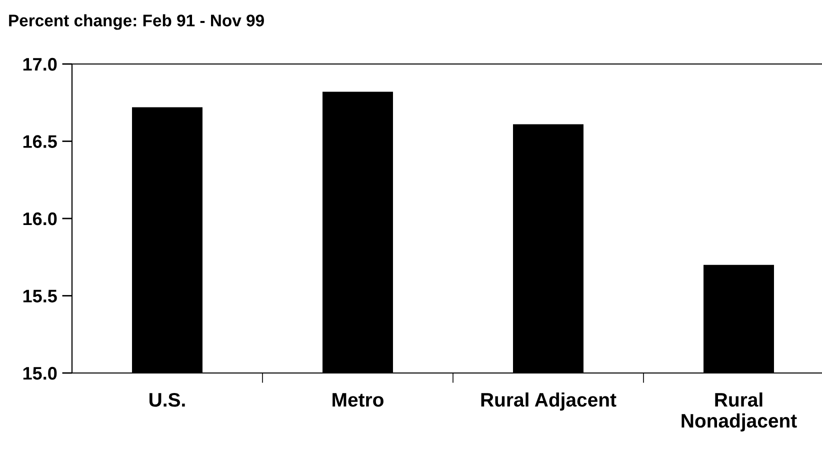 The height and width of the screenshot is (459, 822). What do you see at coordinates (548, 401) in the screenshot?
I see `x-tick-label: Rural Adjacent` at bounding box center [548, 401].